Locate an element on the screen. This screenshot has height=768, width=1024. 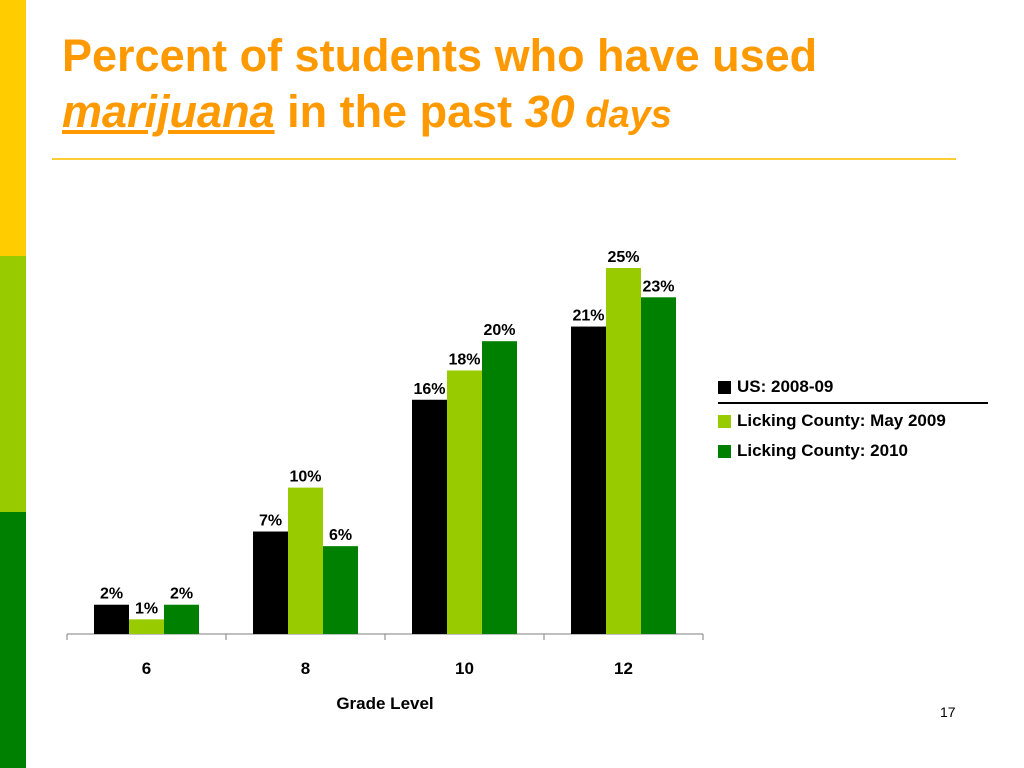
data-label: 21% is located at coordinates (588, 316).